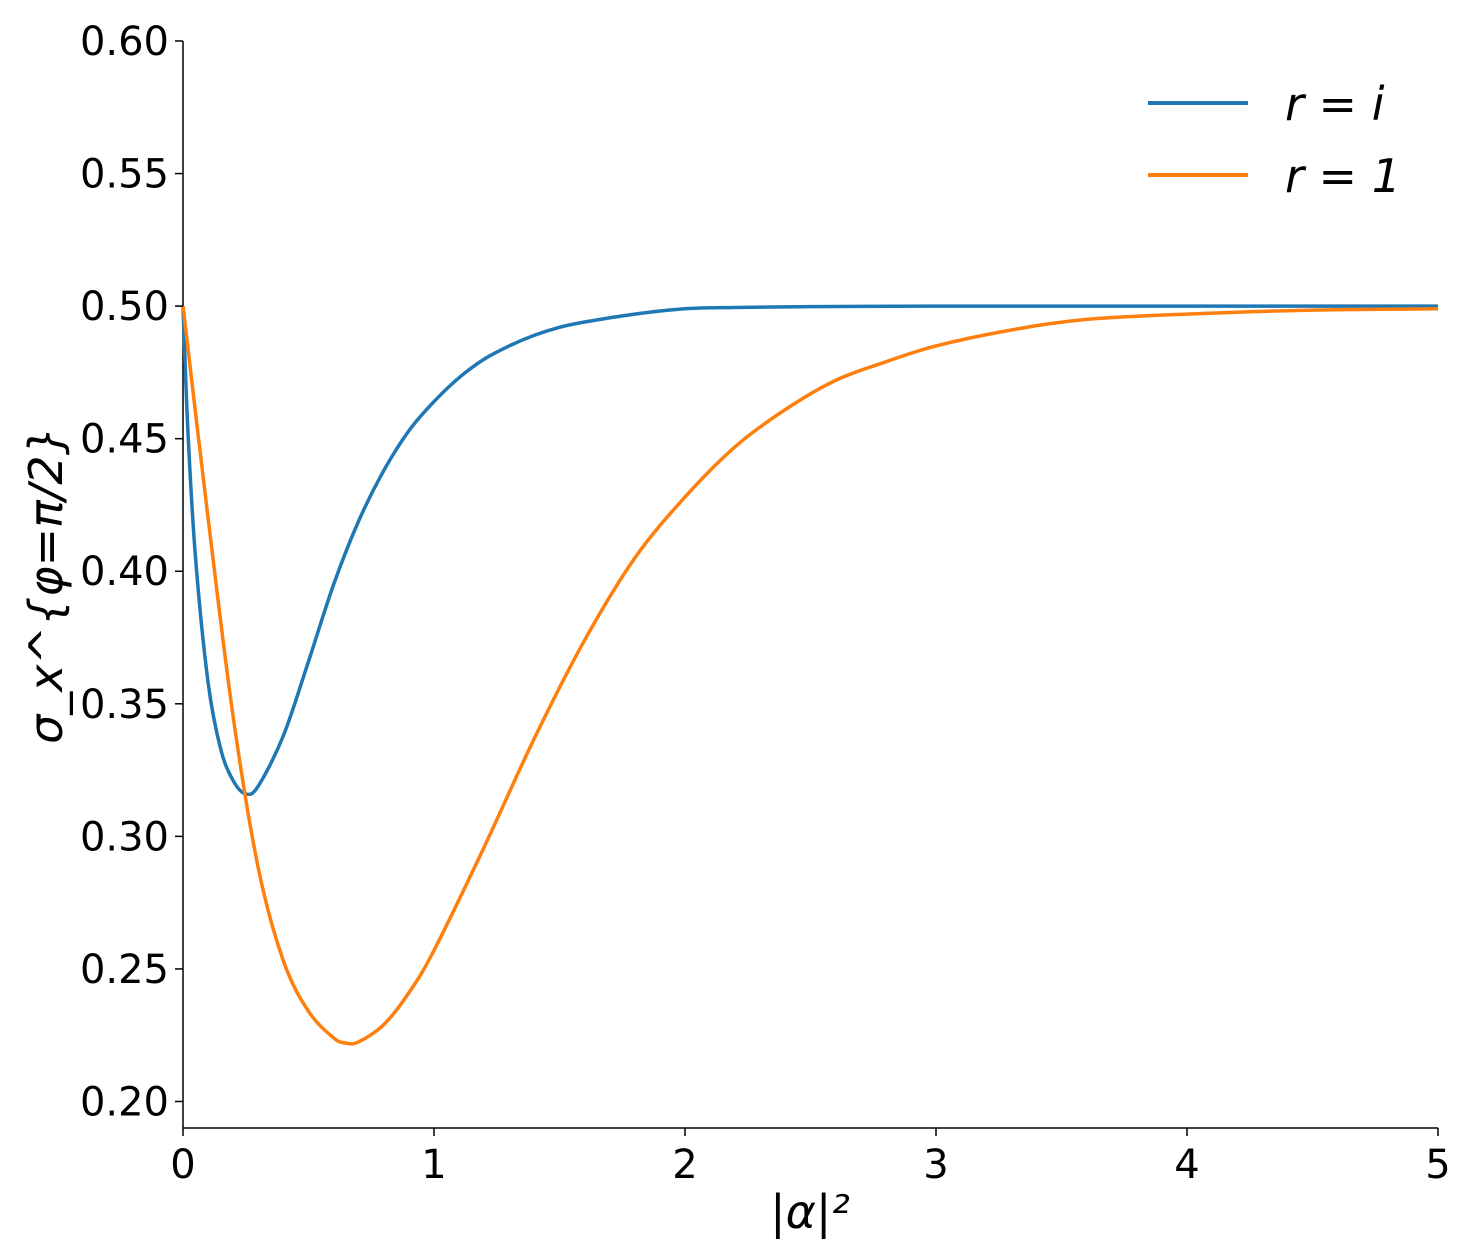 The width and height of the screenshot is (1472, 1249). What do you see at coordinates (1335, 104) in the screenshot?
I see `legend-label-r-i: r = i` at bounding box center [1335, 104].